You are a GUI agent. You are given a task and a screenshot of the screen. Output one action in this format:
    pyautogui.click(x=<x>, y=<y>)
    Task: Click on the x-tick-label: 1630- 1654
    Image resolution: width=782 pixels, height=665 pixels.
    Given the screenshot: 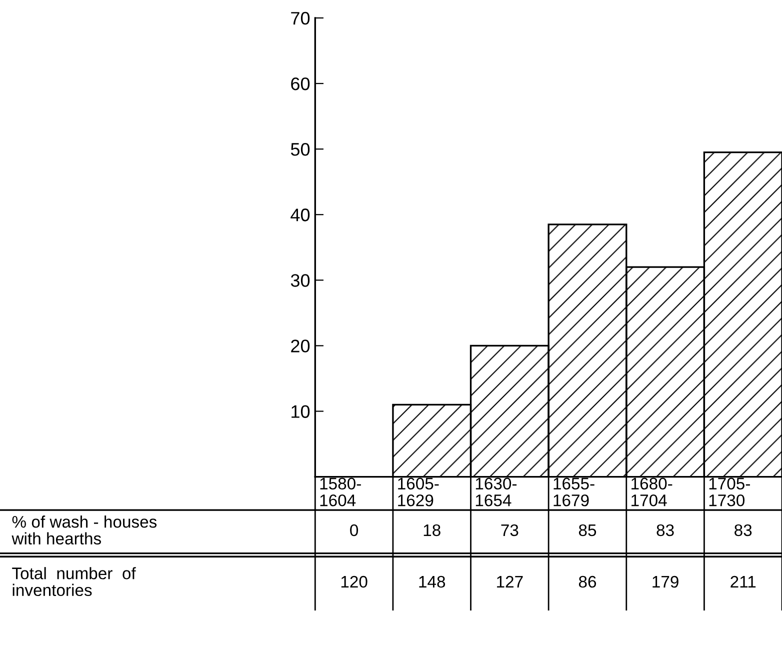 What is the action you would take?
    pyautogui.click(x=496, y=492)
    